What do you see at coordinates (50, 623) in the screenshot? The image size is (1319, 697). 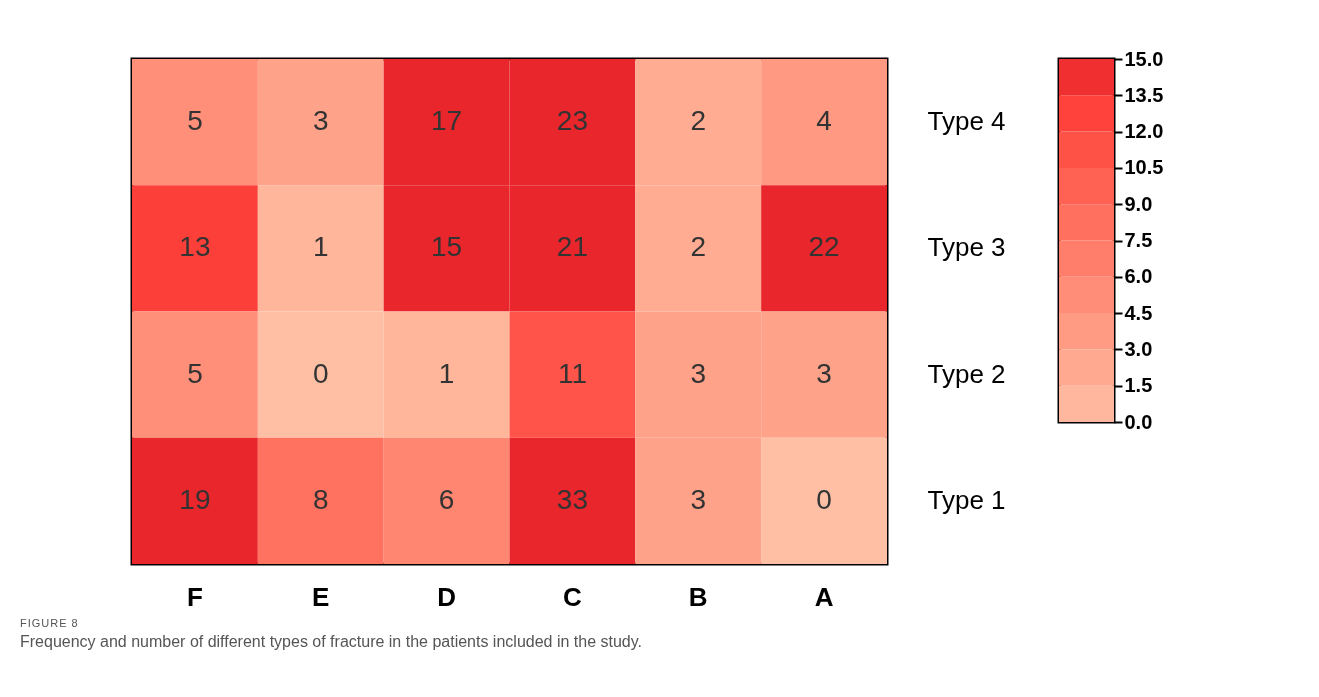 I see `caption: FIGURE 8` at bounding box center [50, 623].